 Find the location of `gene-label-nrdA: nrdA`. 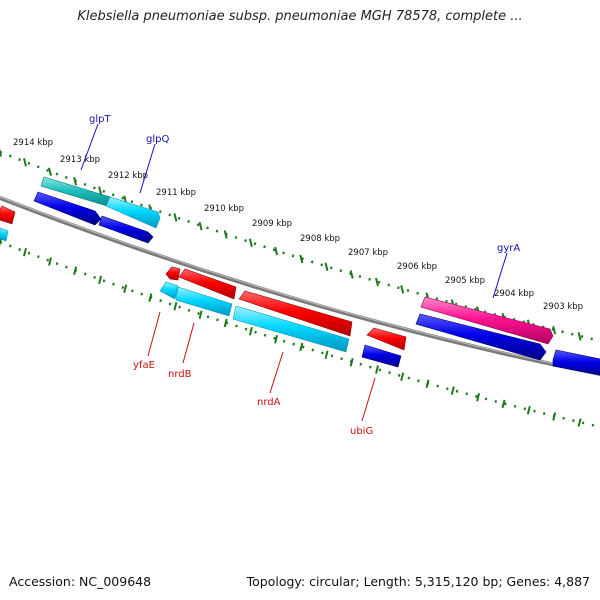

gene-label-nrdA: nrdA is located at coordinates (269, 402).